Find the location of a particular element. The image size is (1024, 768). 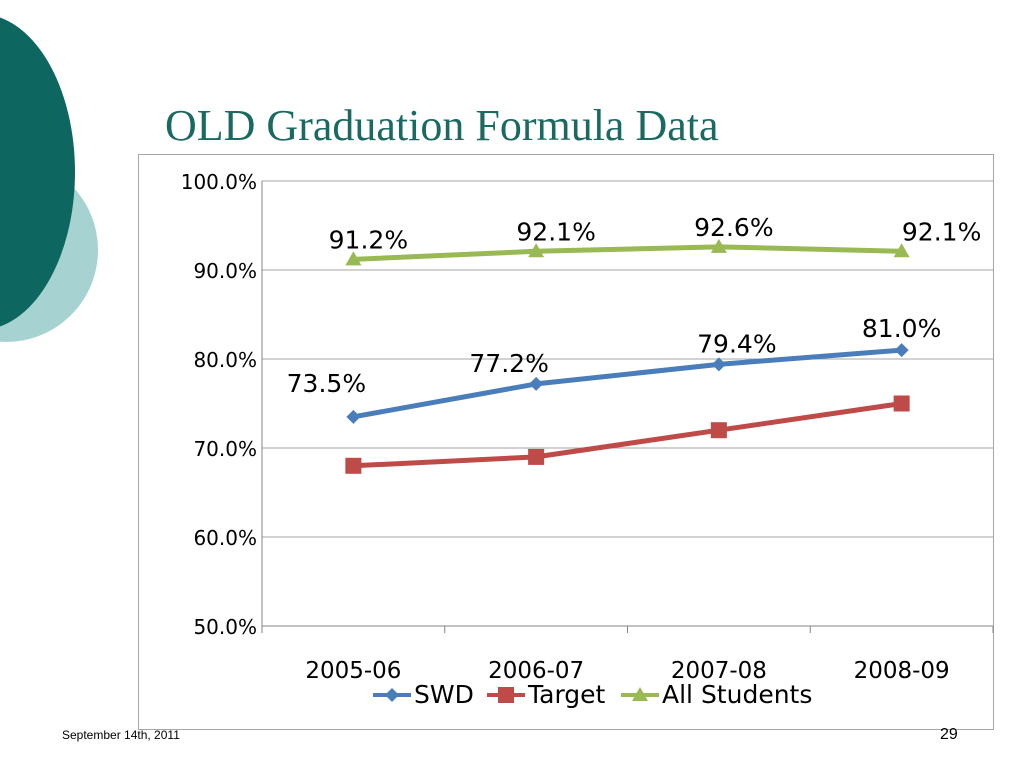

data-label-swd: 81.0% is located at coordinates (901, 328).